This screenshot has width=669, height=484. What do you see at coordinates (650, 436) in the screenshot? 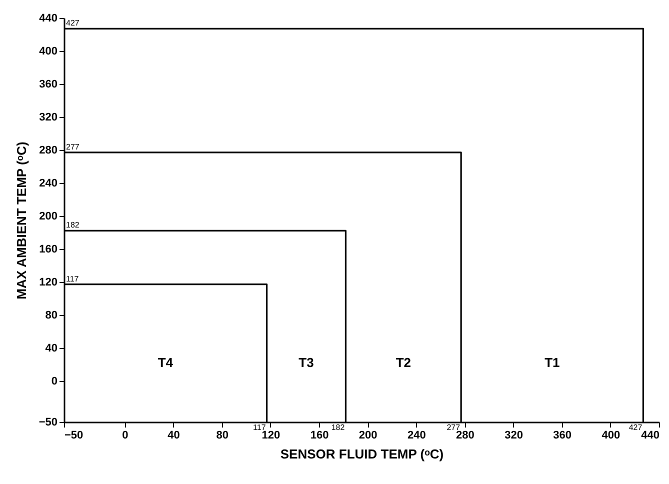
I see `x-tick-label: 440` at bounding box center [650, 436].